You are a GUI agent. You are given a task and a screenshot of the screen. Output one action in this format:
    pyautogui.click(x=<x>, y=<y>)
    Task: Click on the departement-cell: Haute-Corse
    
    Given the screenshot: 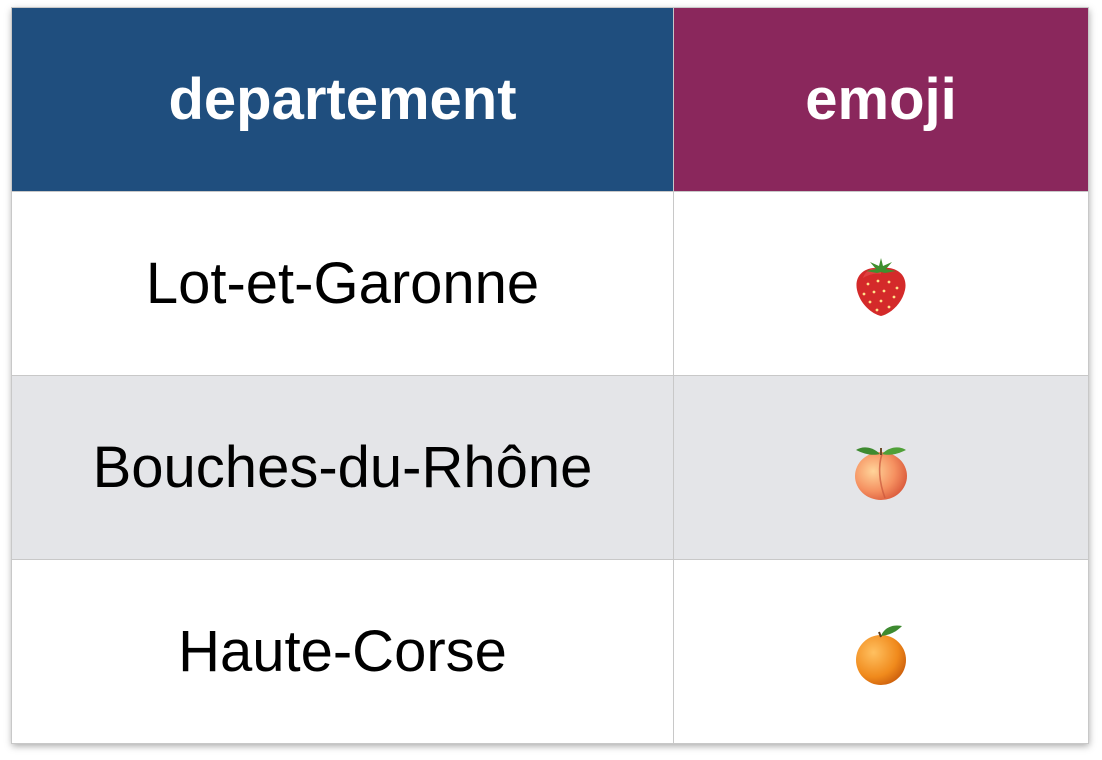 What is the action you would take?
    pyautogui.click(x=342, y=651)
    